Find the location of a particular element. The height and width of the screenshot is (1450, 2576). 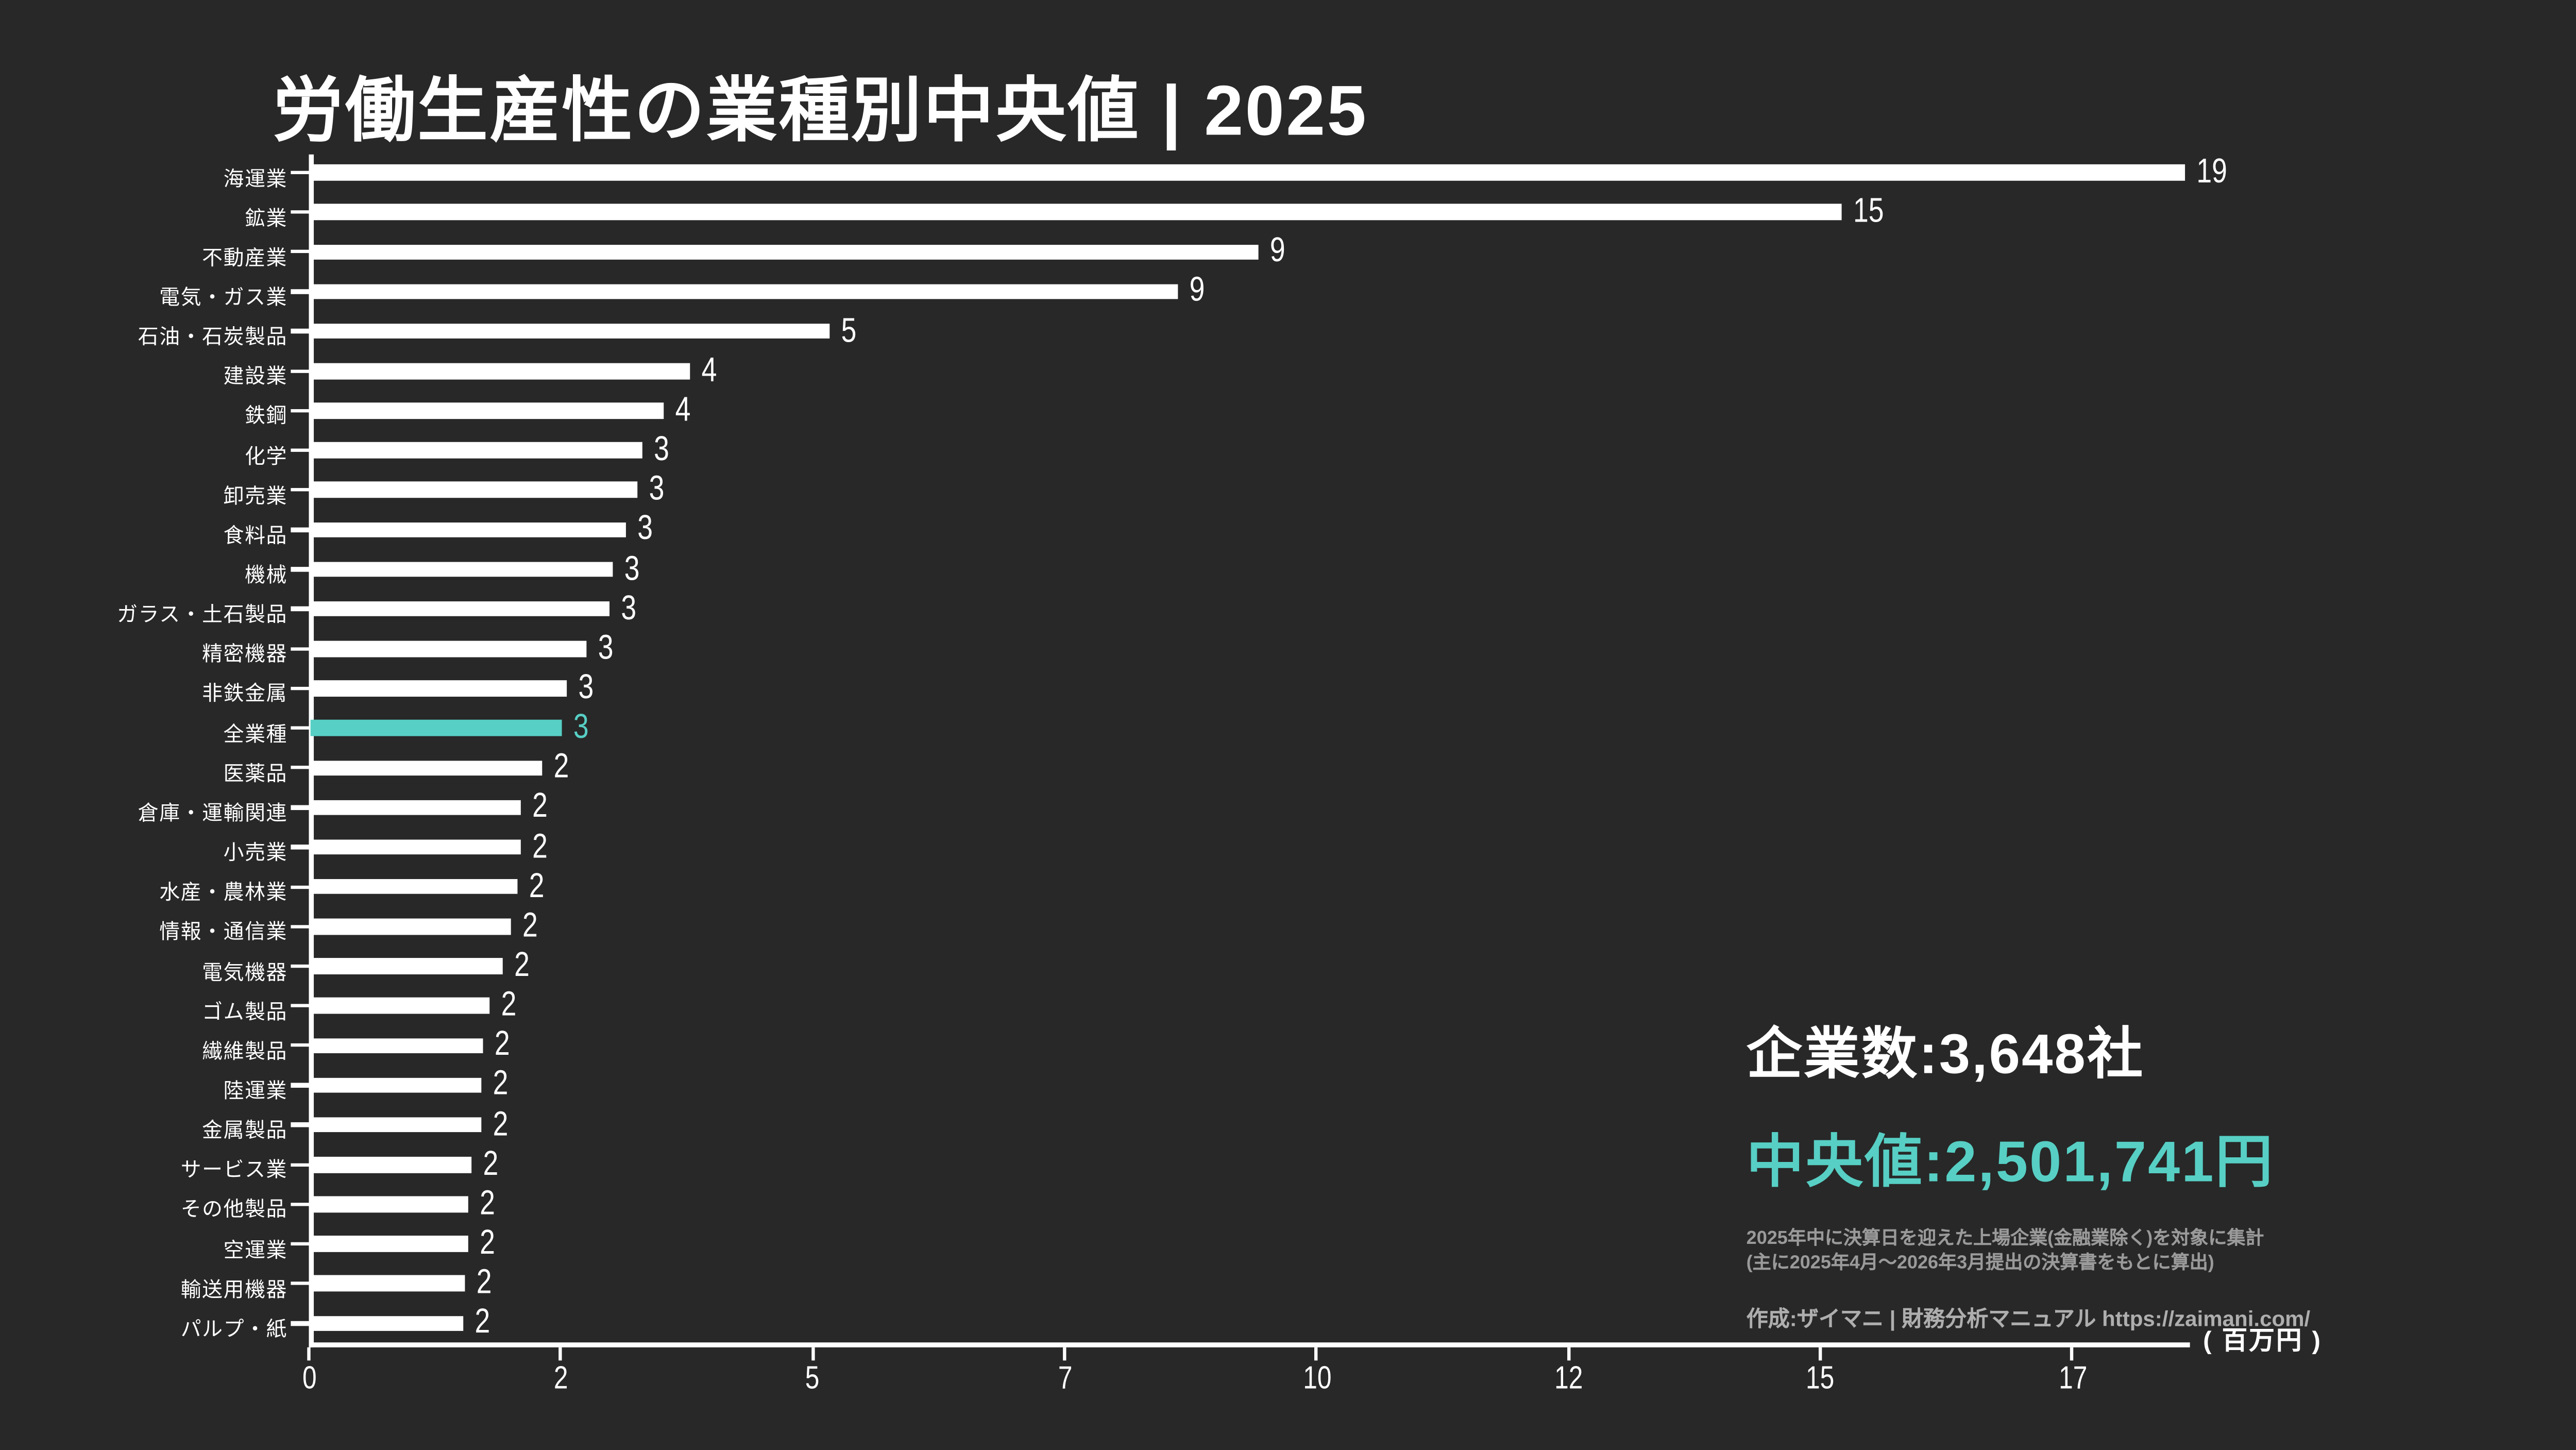

x-axis-tick-label: 5 is located at coordinates (812, 1378).